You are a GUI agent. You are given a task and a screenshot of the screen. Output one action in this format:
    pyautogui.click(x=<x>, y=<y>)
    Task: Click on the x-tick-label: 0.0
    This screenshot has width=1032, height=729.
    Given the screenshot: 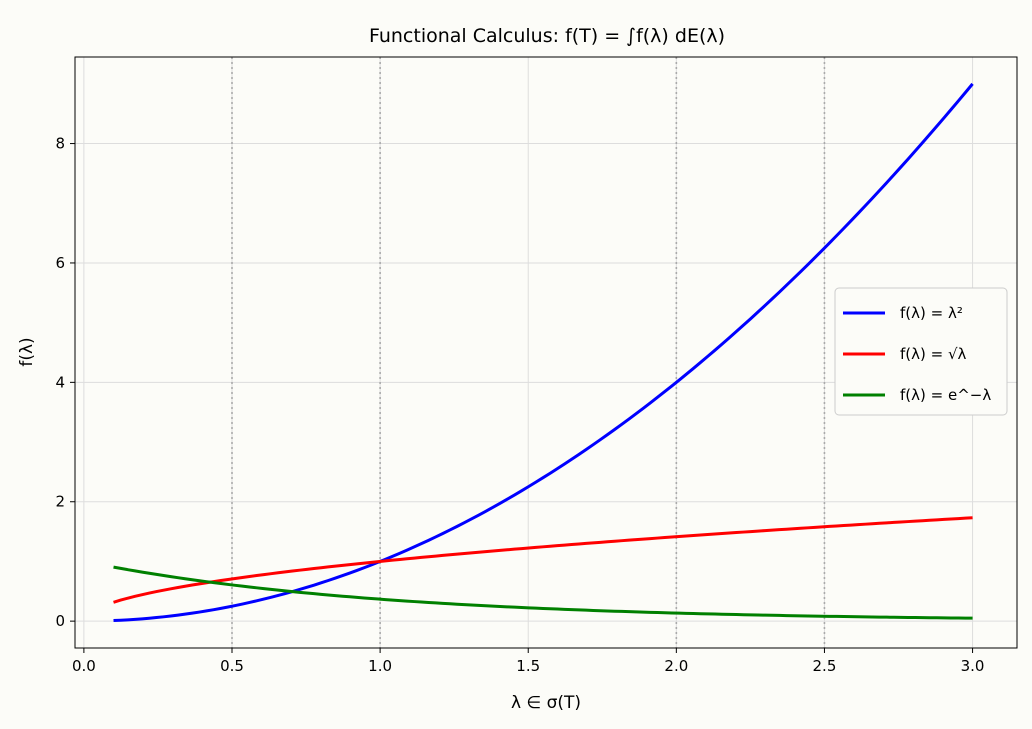 What is the action you would take?
    pyautogui.click(x=84, y=666)
    